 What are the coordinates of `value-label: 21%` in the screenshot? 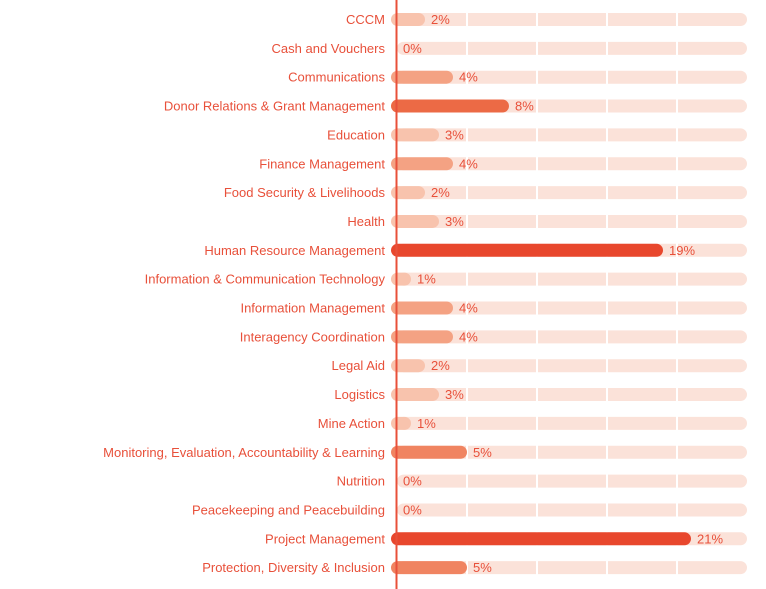 It's located at (710, 538).